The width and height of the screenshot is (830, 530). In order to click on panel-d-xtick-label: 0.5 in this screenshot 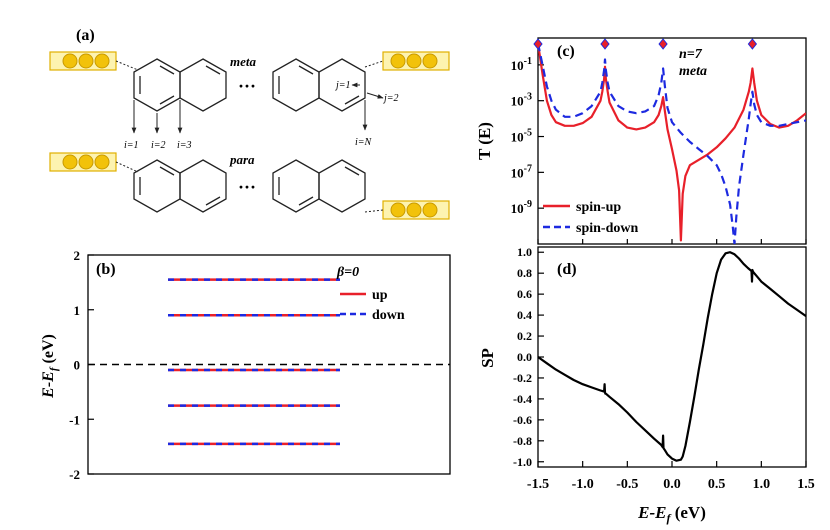, I will do `click(717, 484)`.